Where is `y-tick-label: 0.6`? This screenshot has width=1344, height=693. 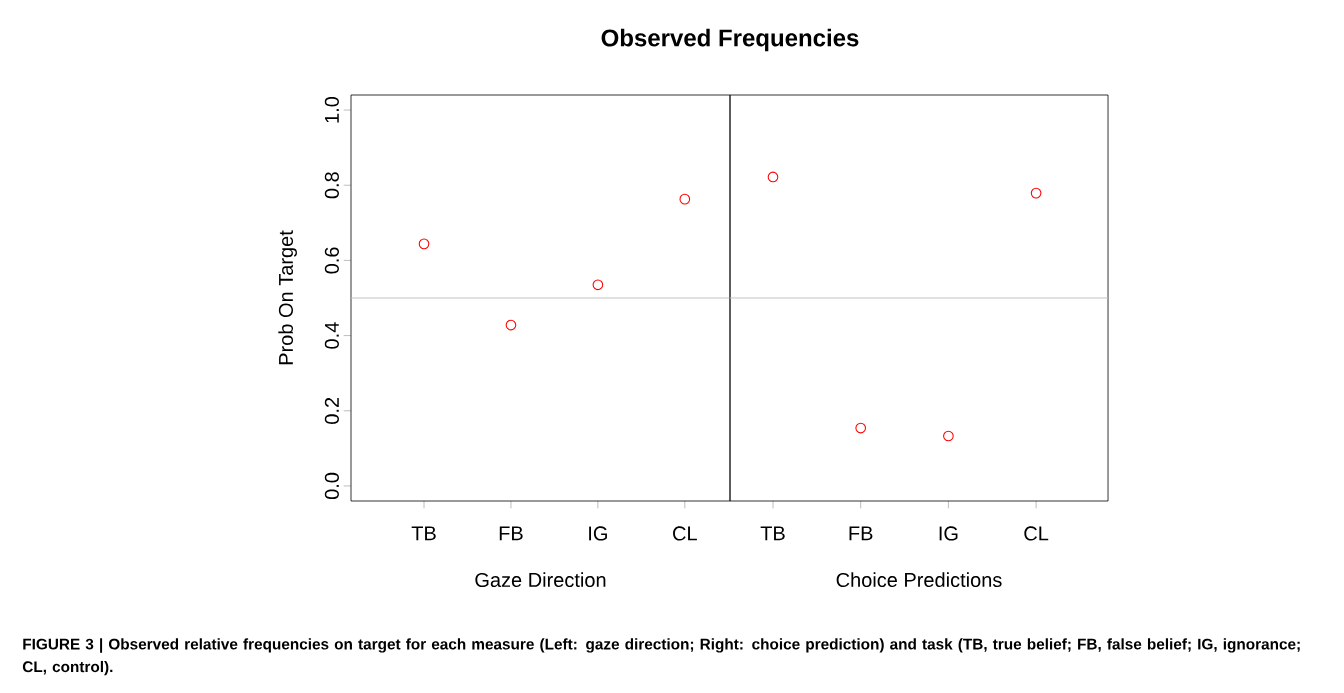
y-tick-label: 0.6 is located at coordinates (331, 260).